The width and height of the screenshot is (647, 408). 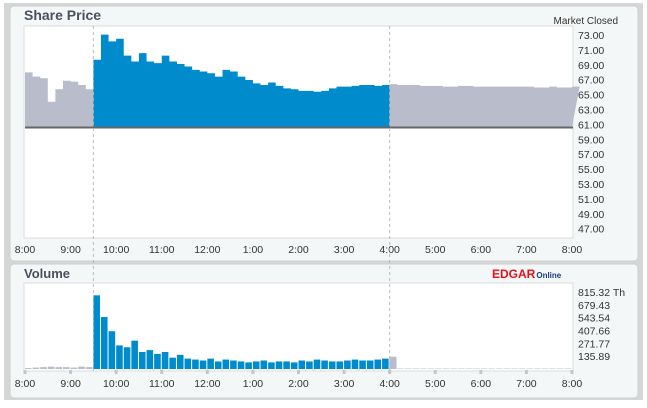 What do you see at coordinates (162, 250) in the screenshot?
I see `price-x-tick: 11:00` at bounding box center [162, 250].